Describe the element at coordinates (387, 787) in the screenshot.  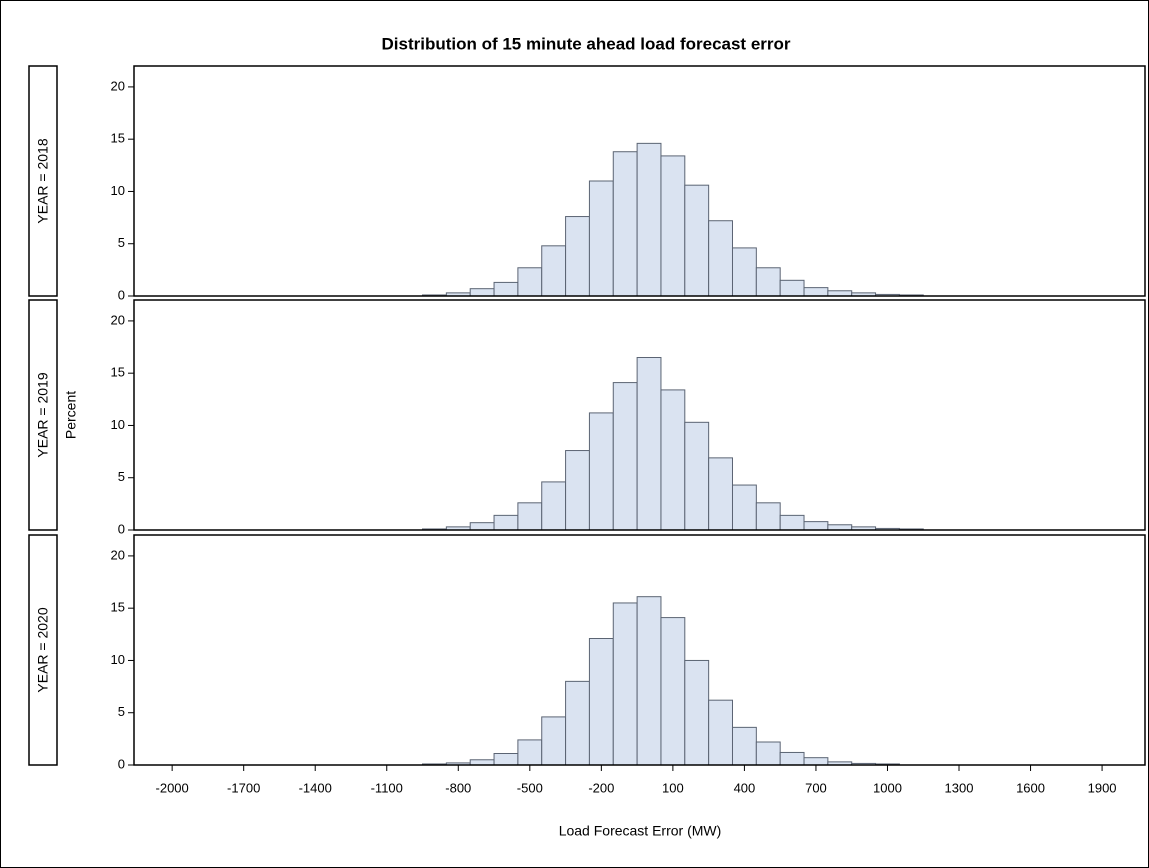
I see `x-tick-label: -1100` at that location.